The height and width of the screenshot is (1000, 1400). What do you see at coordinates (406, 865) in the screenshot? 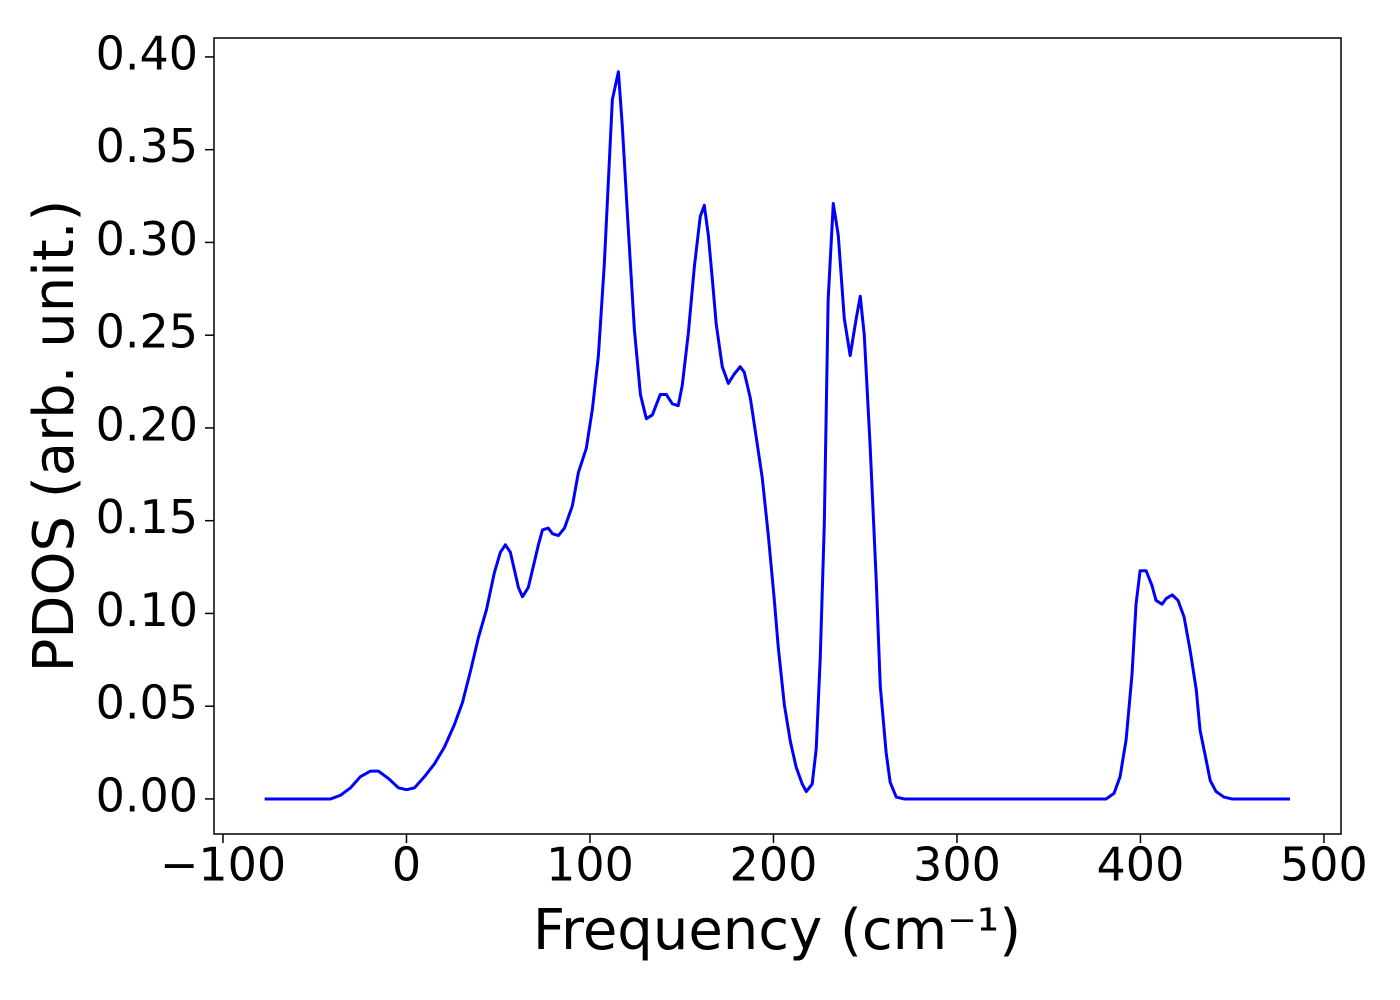
I see `x-tick-label: 0` at bounding box center [406, 865].